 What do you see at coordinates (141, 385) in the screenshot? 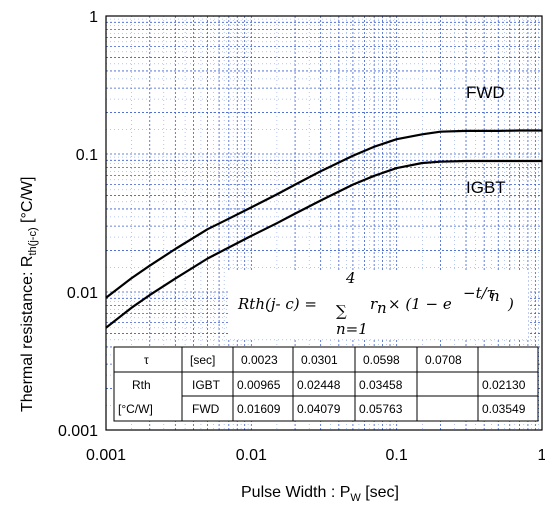
I see `table-rth-label: Rth` at bounding box center [141, 385].